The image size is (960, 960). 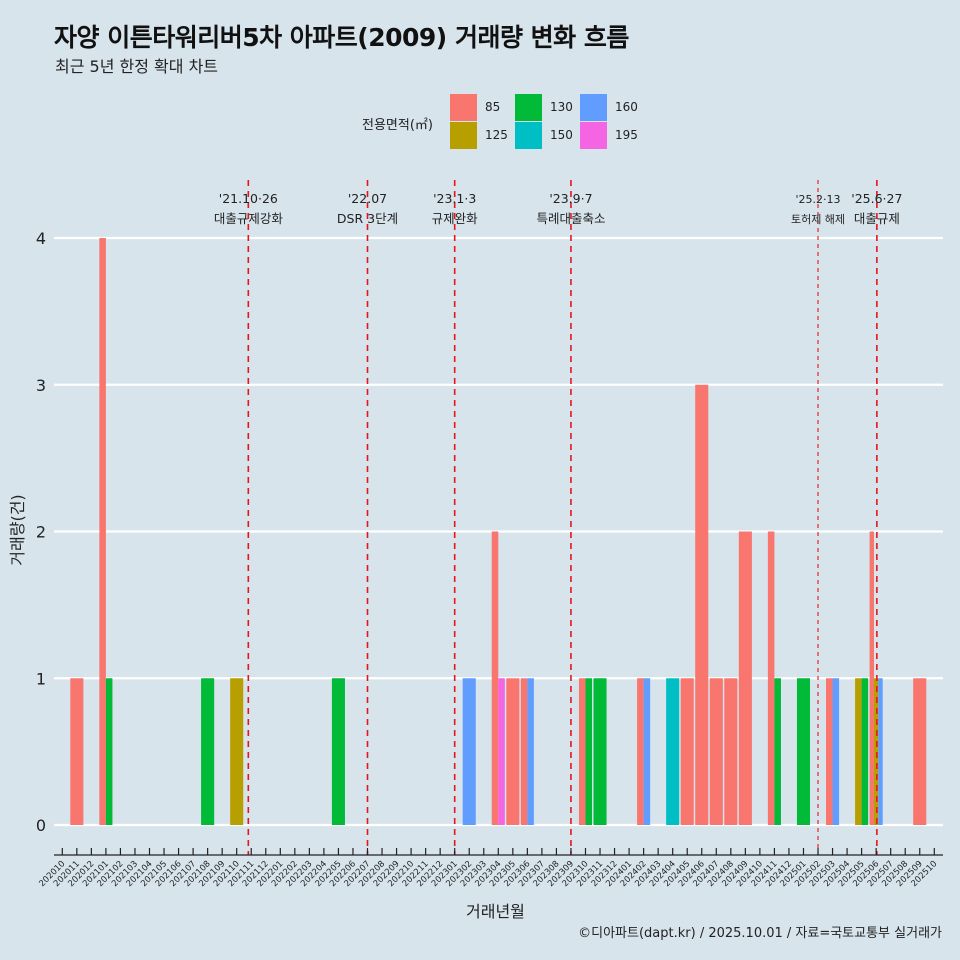 I want to click on chart-subtitle: 최근 5년 한정 확대 차트, so click(x=137, y=66).